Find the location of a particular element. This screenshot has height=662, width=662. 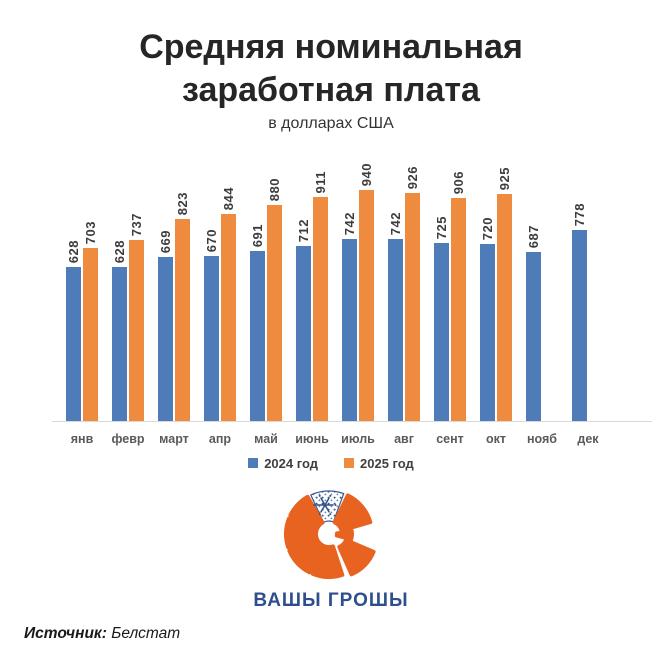

legend-item-2024: 2024 год is located at coordinates (283, 463).